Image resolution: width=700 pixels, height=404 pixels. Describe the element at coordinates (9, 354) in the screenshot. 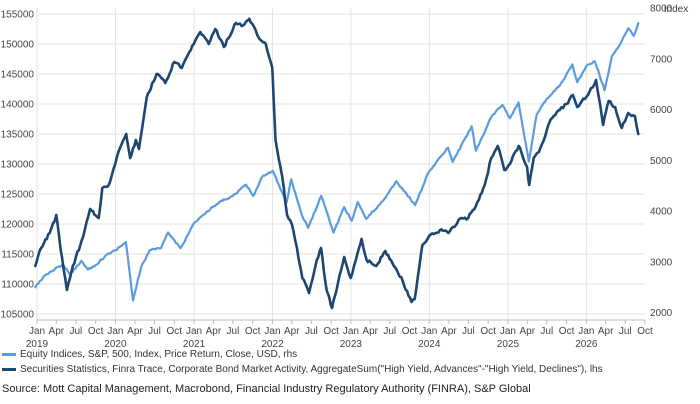

I see `legend-swatch-sp500` at that location.